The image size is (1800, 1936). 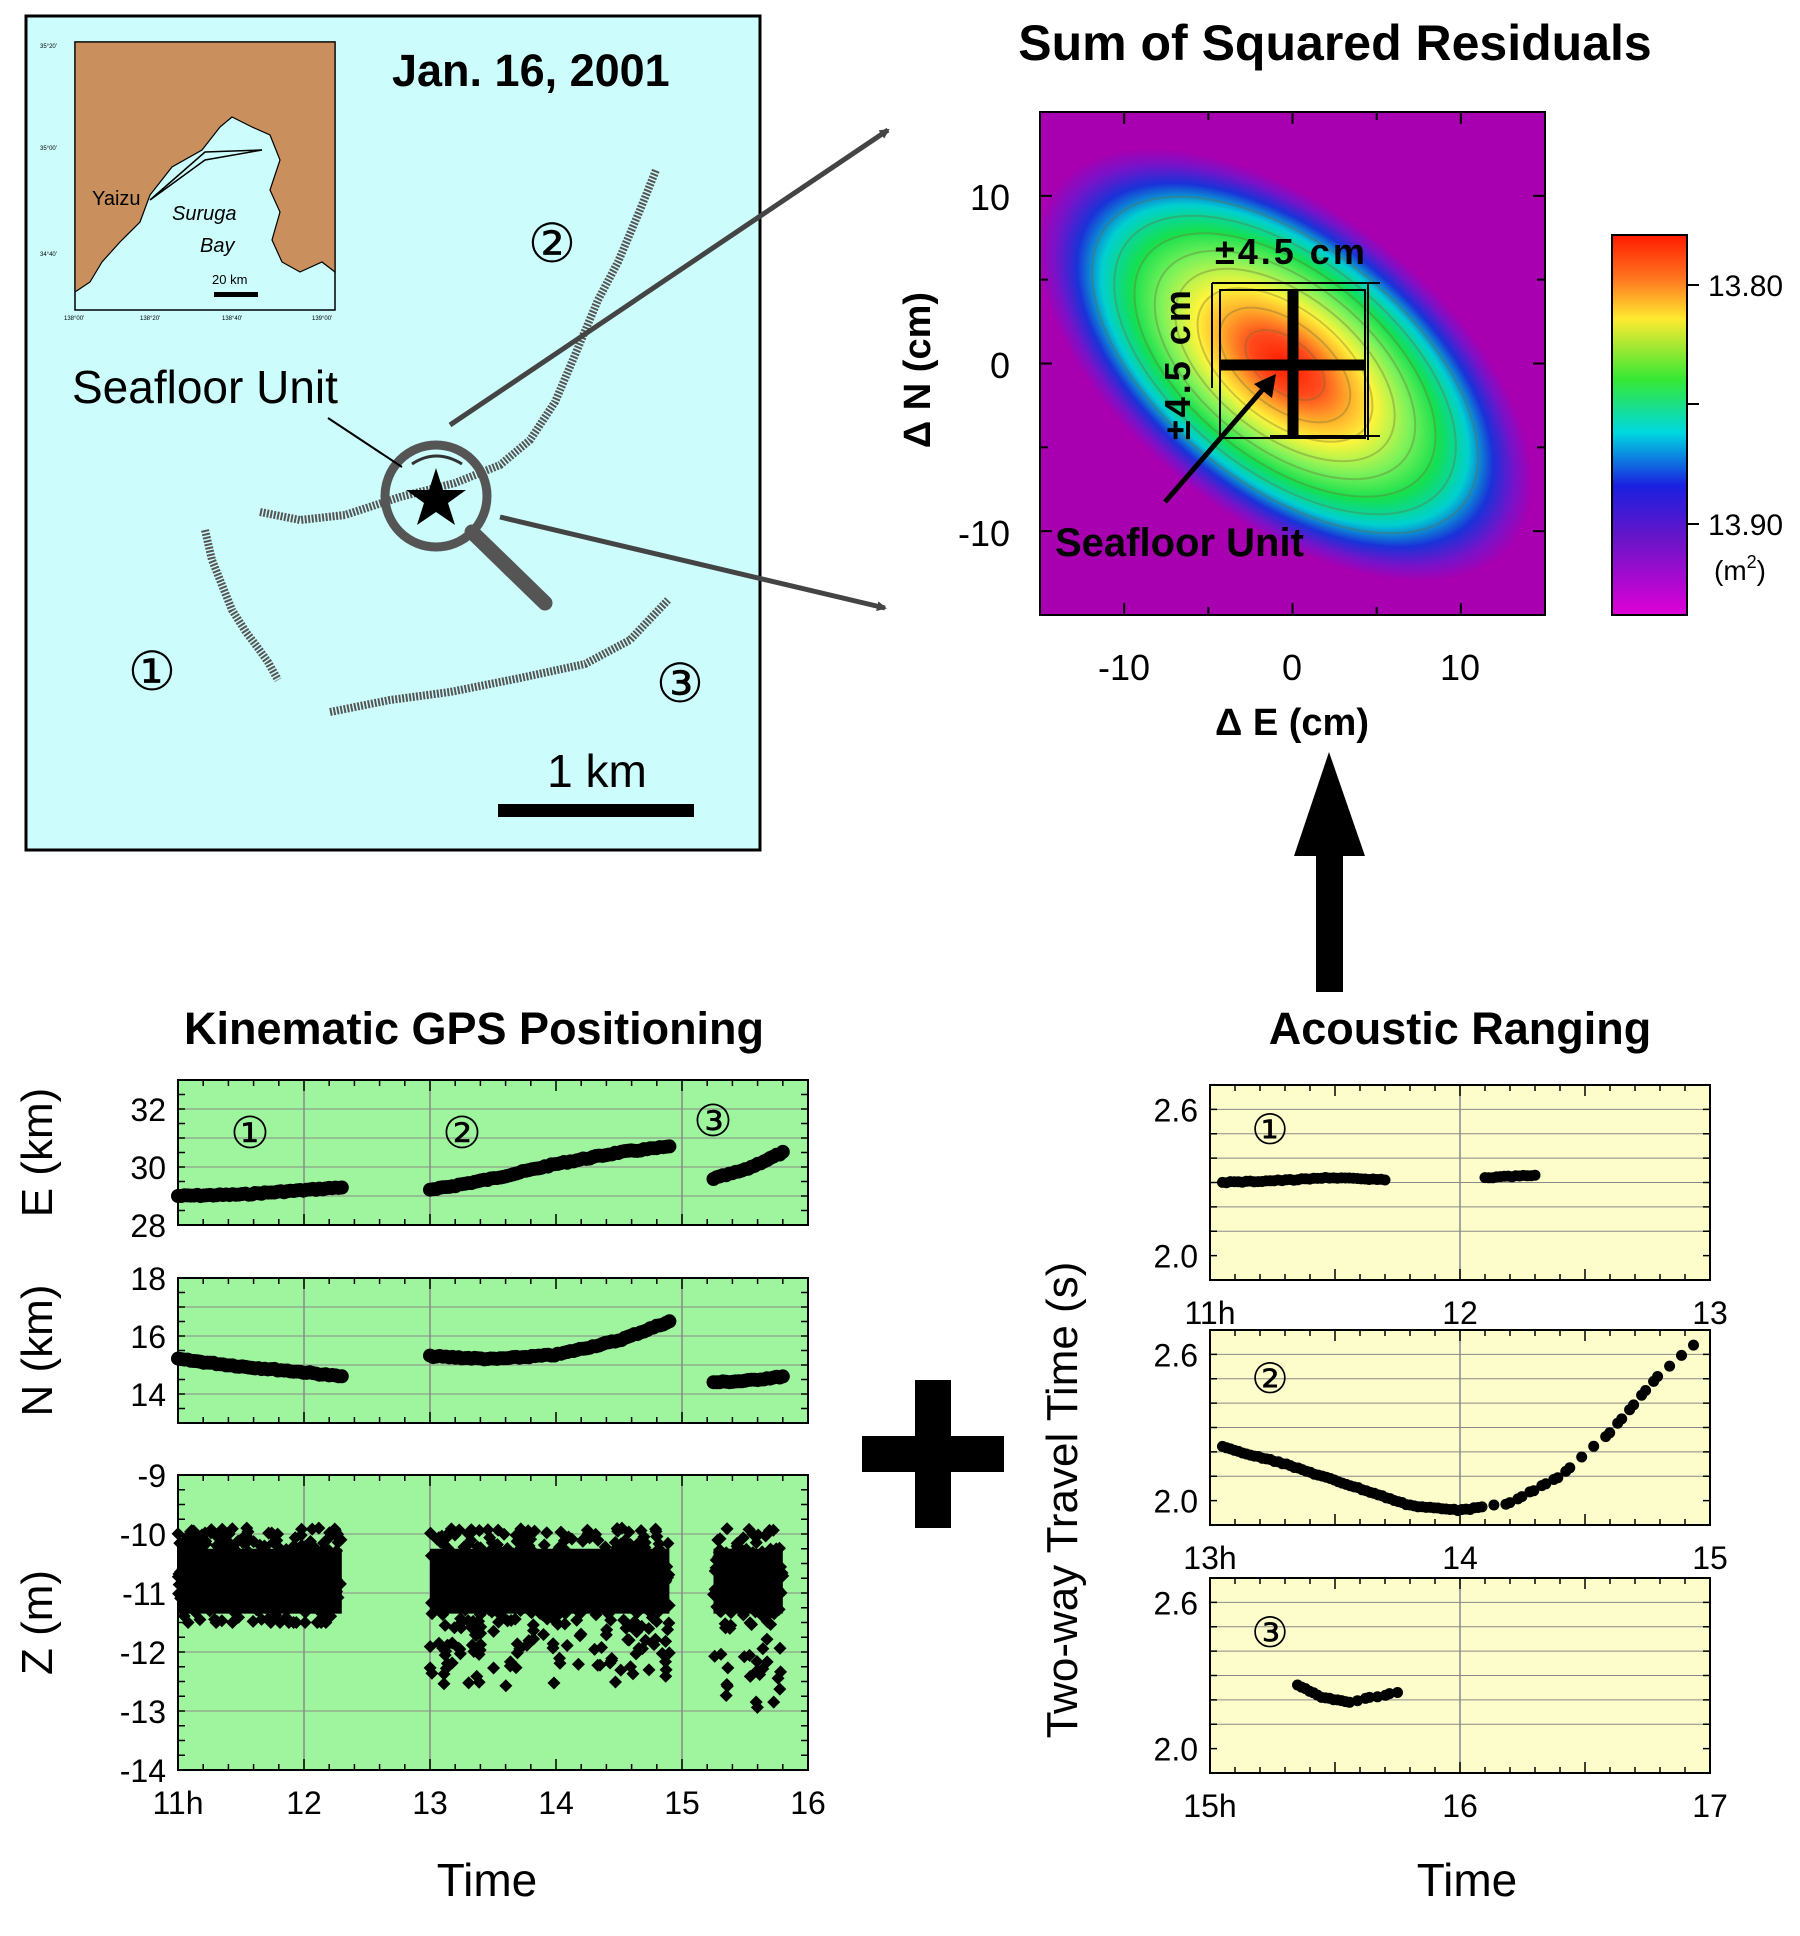 What do you see at coordinates (1179, 543) in the screenshot?
I see `heatmap-seafloor-label: Seafloor Unit` at bounding box center [1179, 543].